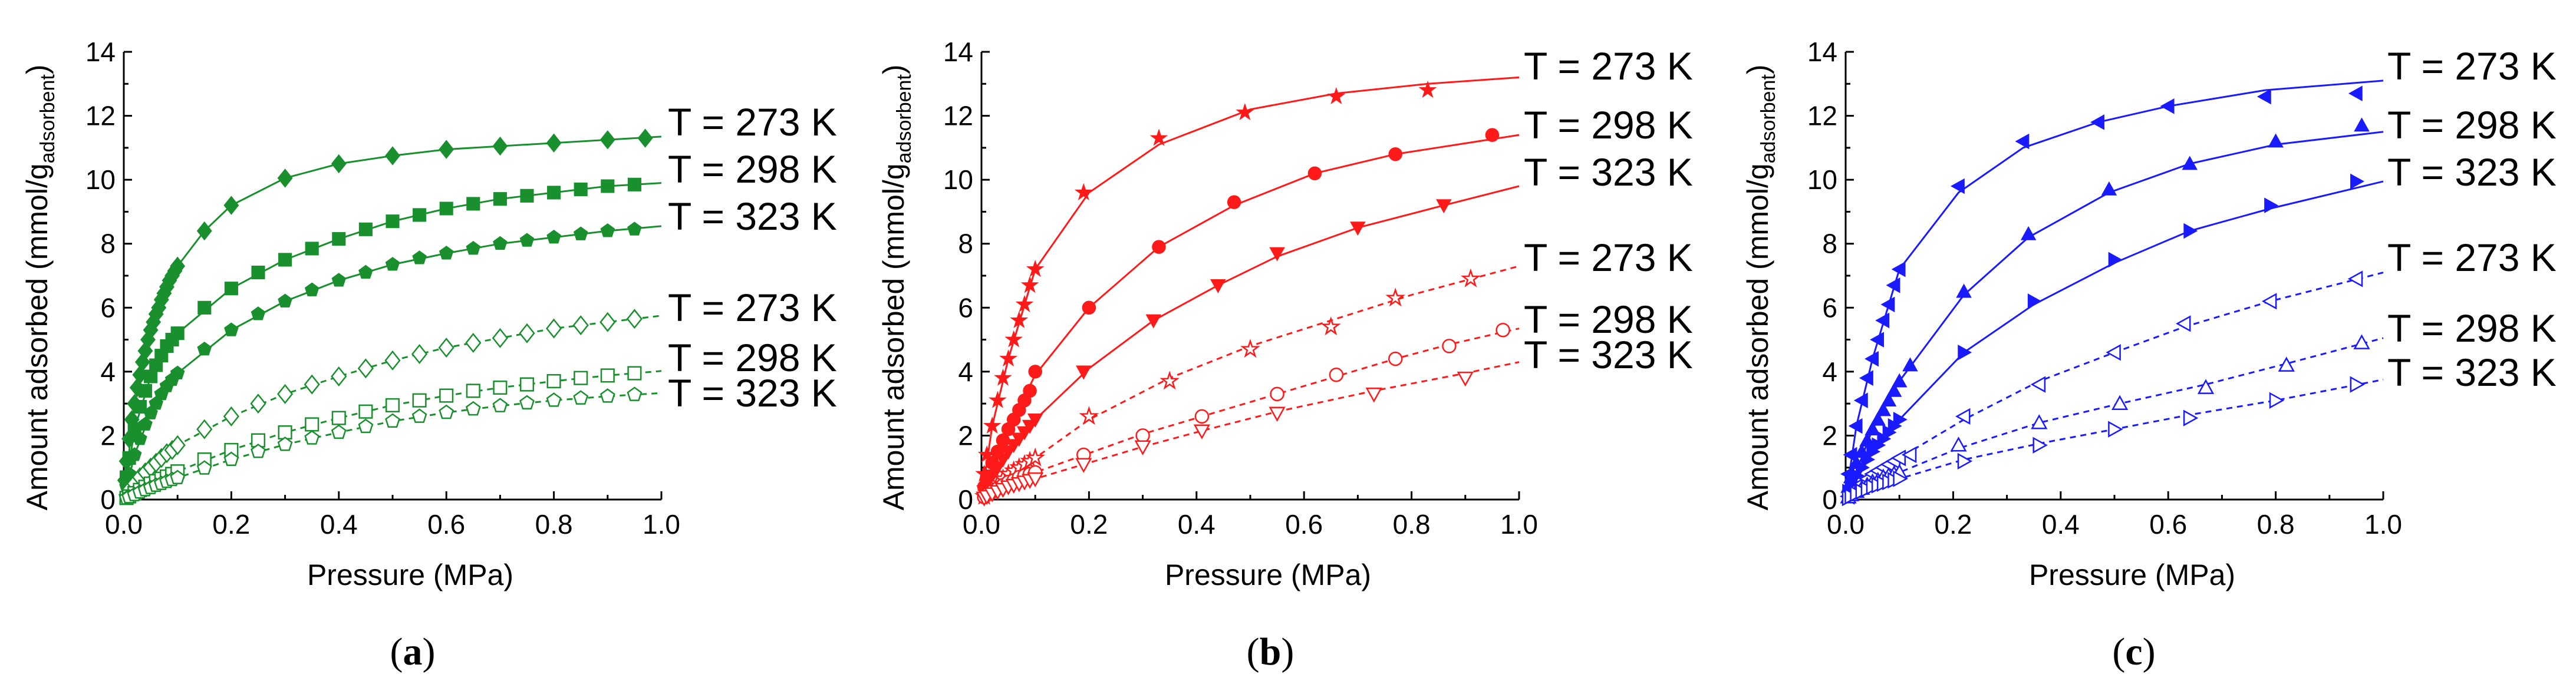  I want to click on y-tick-label: 4, so click(965, 371).